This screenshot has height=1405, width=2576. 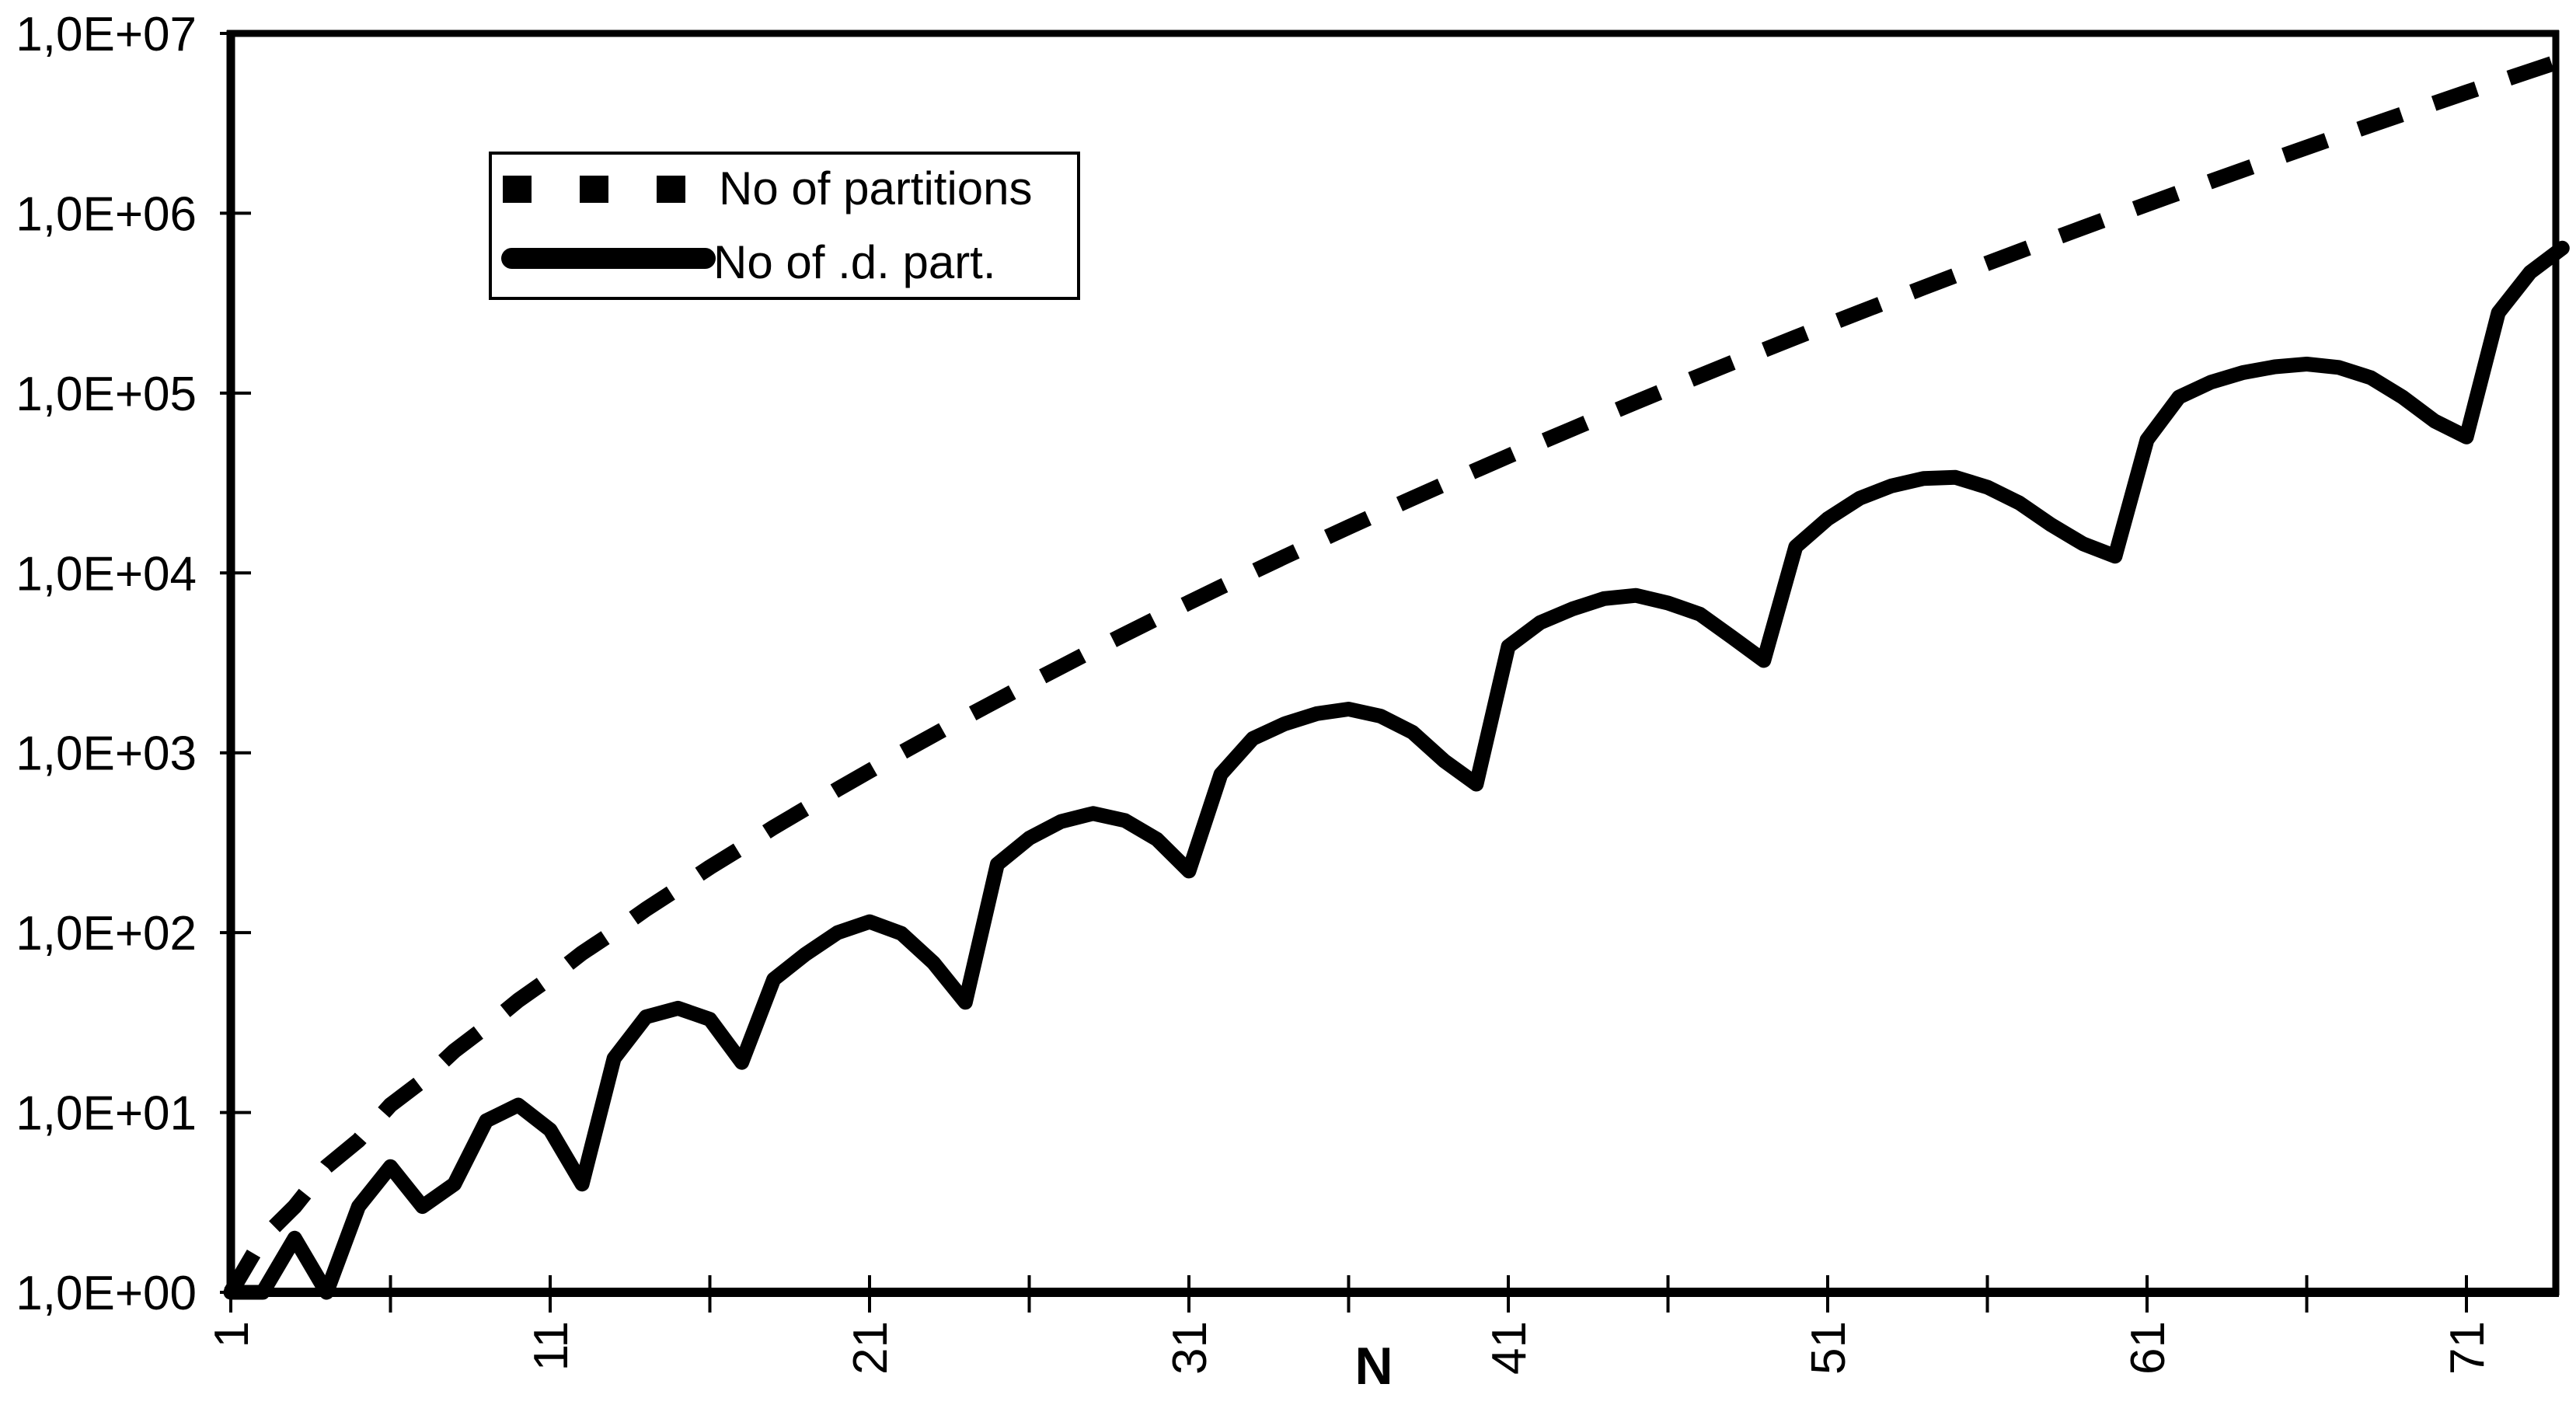 What do you see at coordinates (551, 1346) in the screenshot?
I see `x-tick-label: 11` at bounding box center [551, 1346].